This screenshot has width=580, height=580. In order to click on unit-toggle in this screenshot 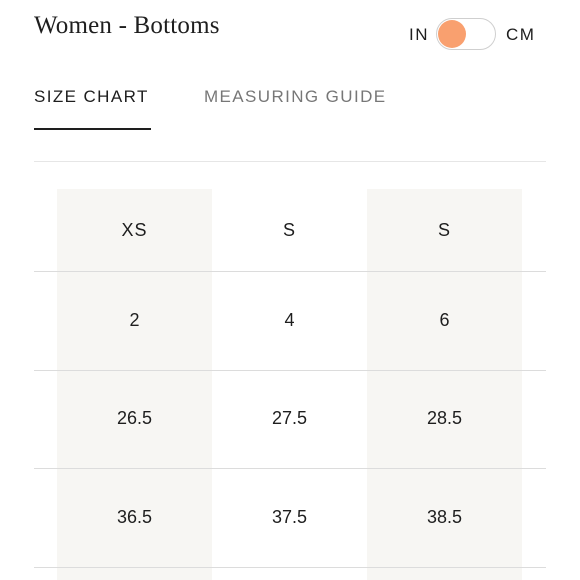, I will do `click(466, 34)`.